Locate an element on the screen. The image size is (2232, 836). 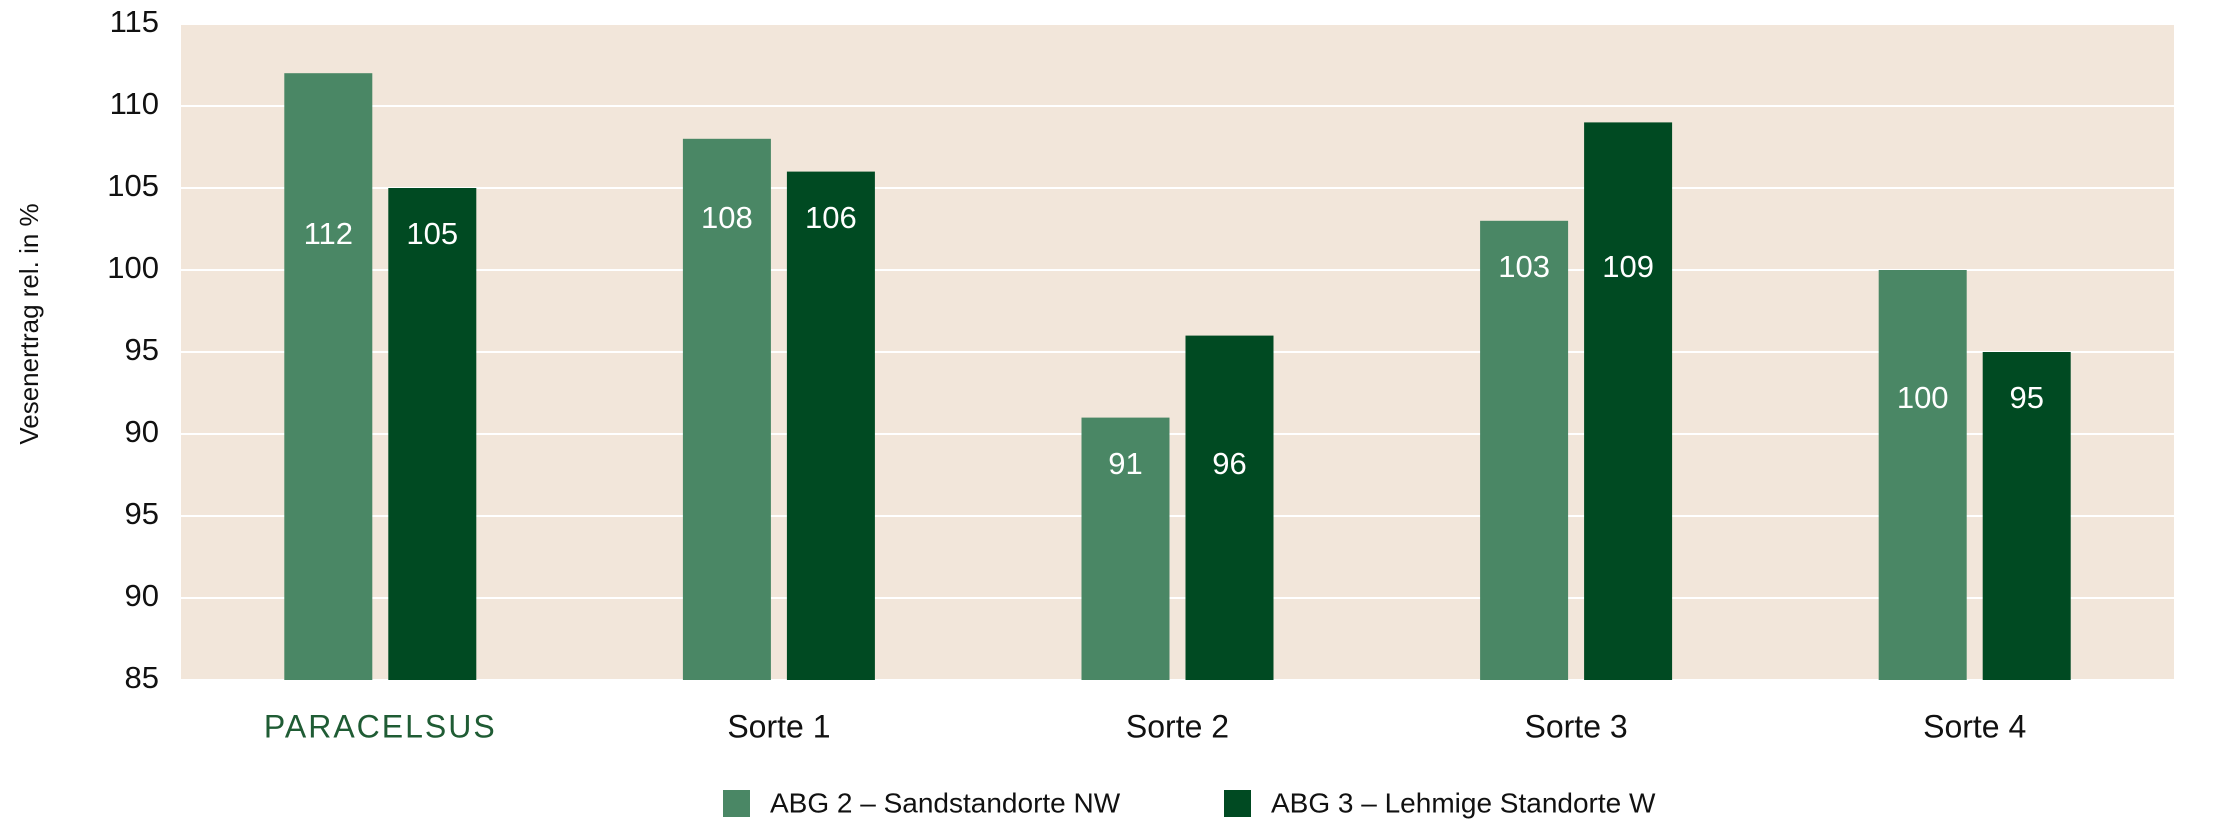
legend-label: ABG 2 – Sandstandorte NW is located at coordinates (945, 802).